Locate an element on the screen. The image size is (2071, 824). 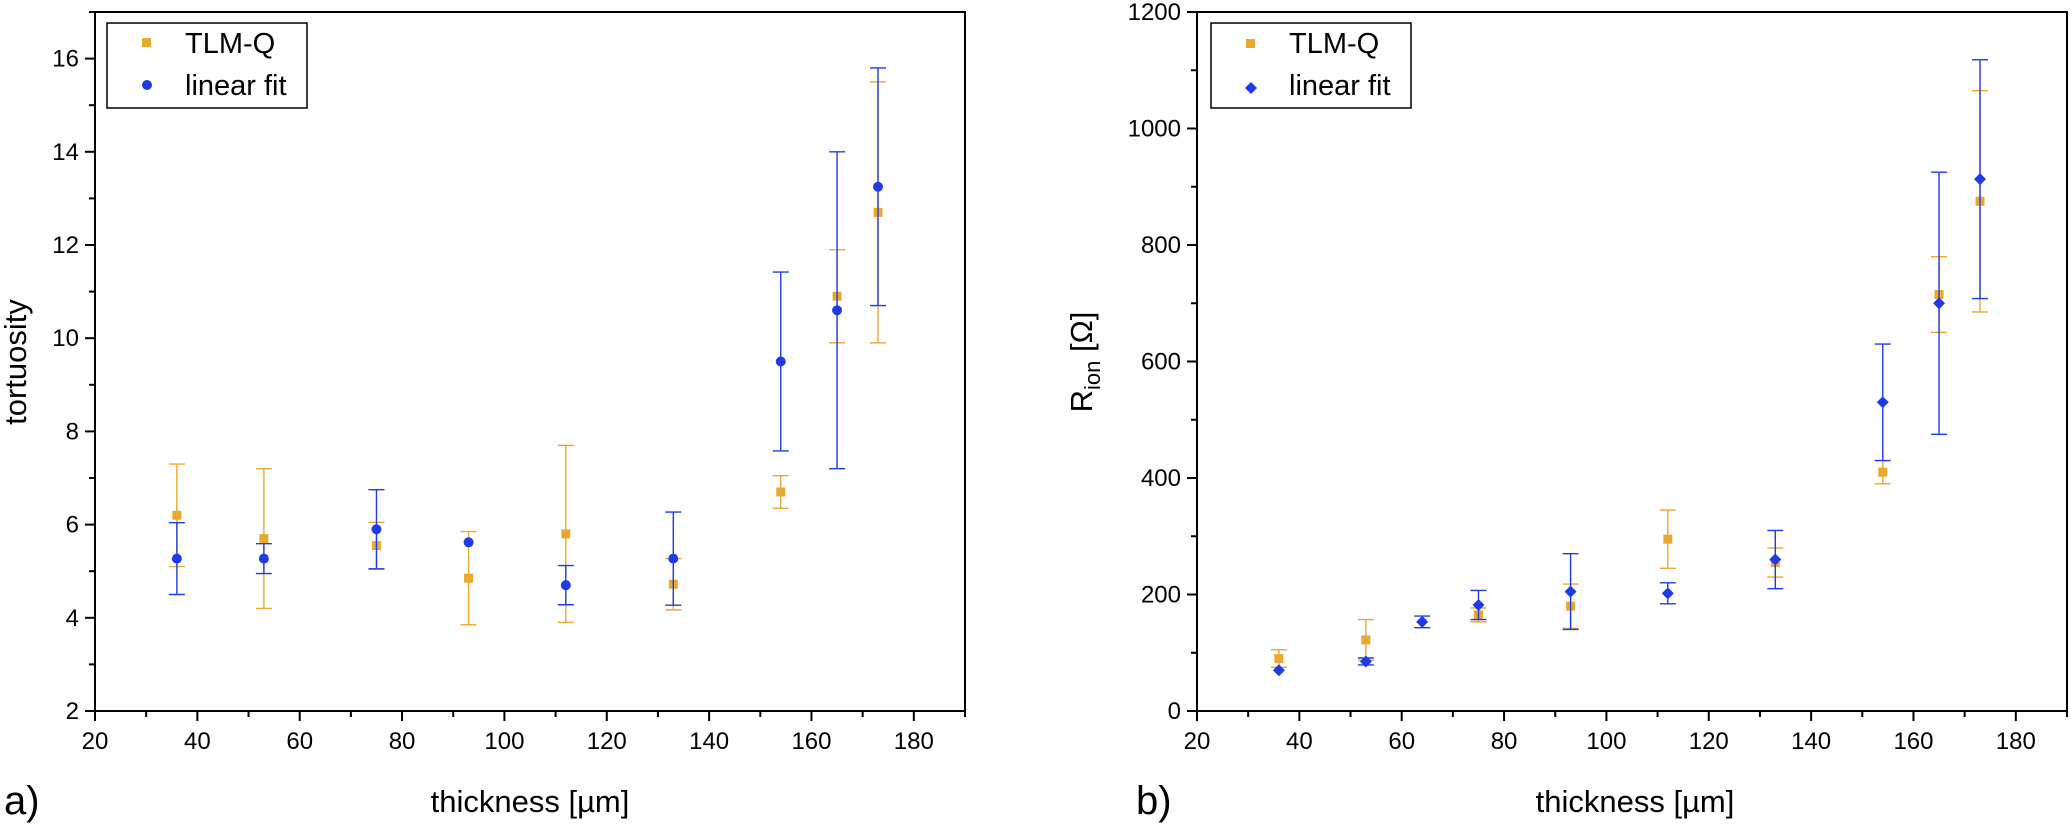
y-tick-label: 16 is located at coordinates (65, 59).